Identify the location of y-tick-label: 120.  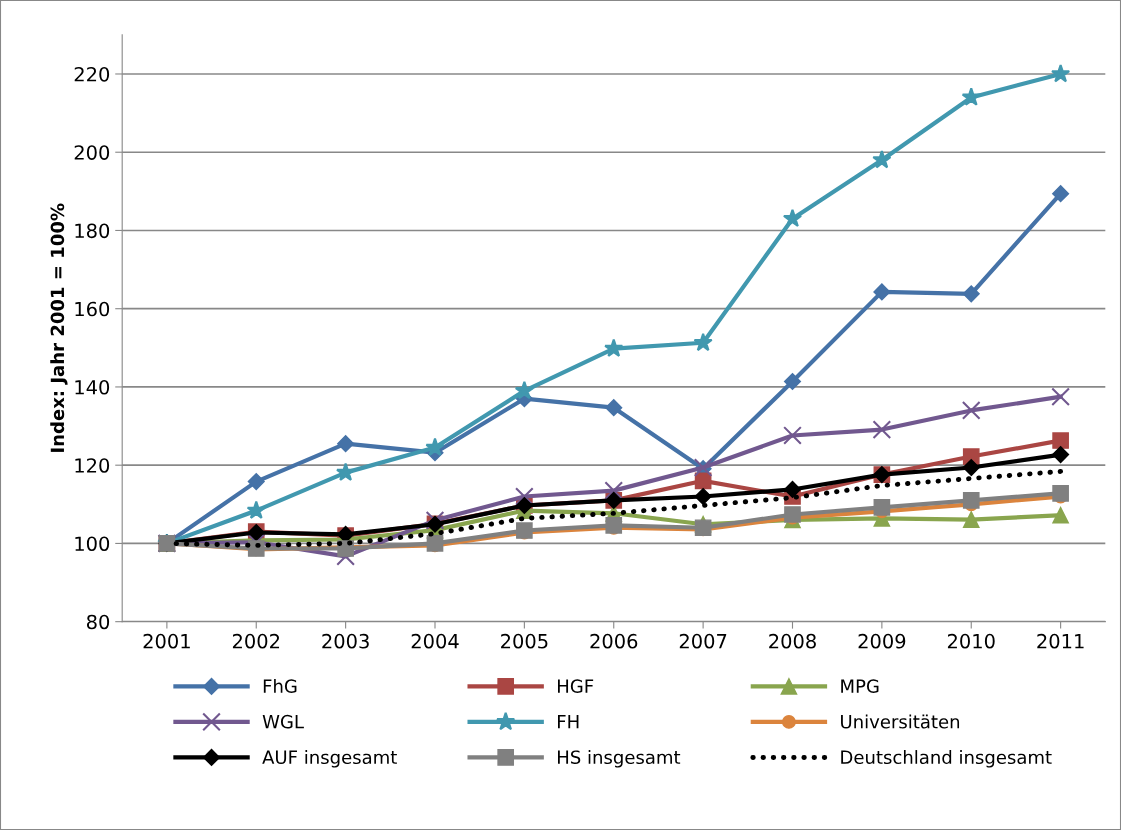
(92, 465).